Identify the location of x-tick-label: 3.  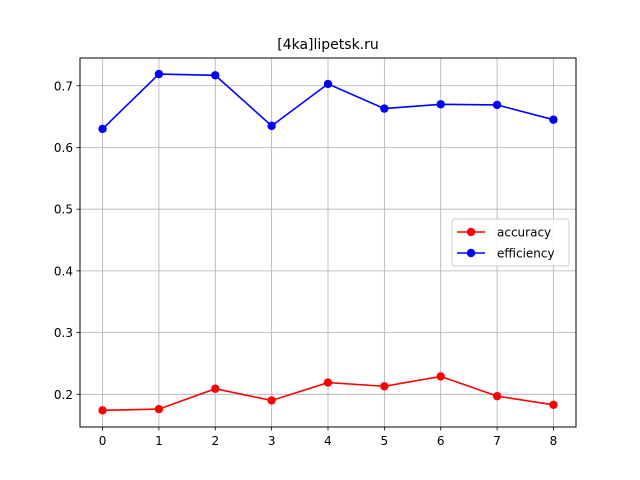
(272, 441).